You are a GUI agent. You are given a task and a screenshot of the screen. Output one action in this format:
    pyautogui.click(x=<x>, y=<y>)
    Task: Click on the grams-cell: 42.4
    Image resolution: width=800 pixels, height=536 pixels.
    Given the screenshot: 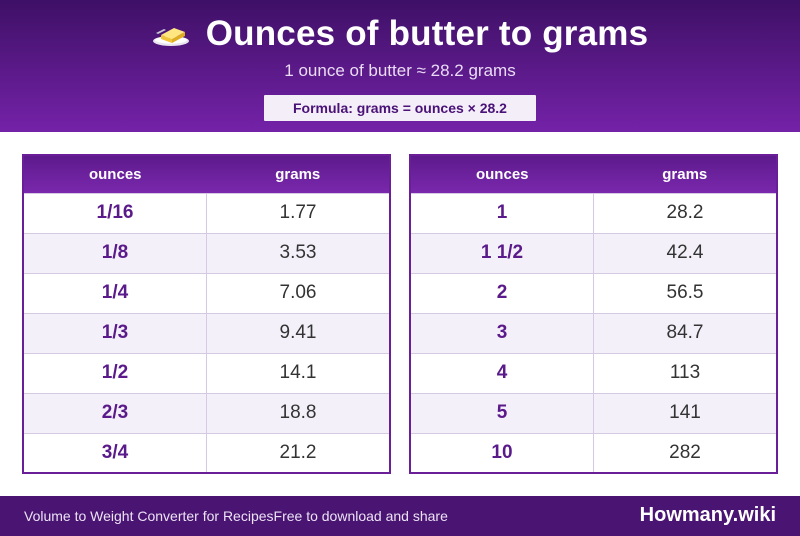 What is the action you would take?
    pyautogui.click(x=685, y=252)
    